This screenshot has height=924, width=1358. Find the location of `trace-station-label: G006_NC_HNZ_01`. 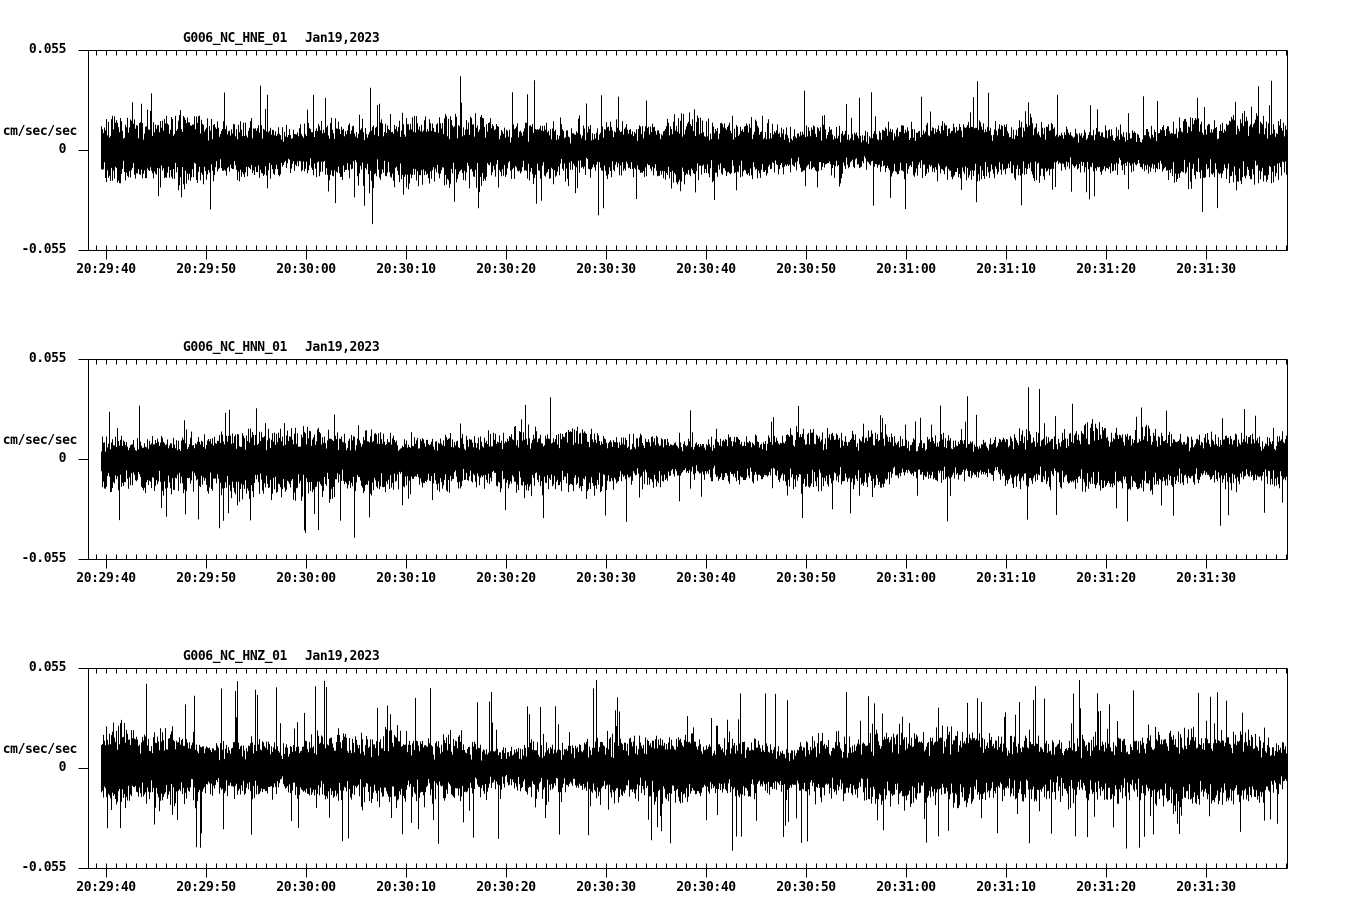

trace-station-label: G006_NC_HNZ_01 is located at coordinates (235, 656).